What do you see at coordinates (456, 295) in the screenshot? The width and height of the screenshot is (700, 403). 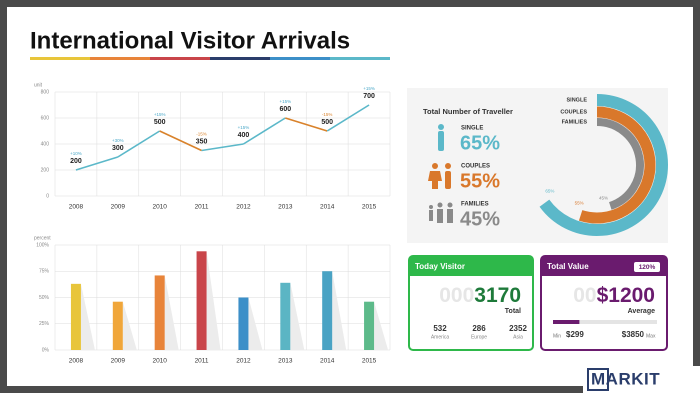 I see `total-prefix: 000` at bounding box center [456, 295].